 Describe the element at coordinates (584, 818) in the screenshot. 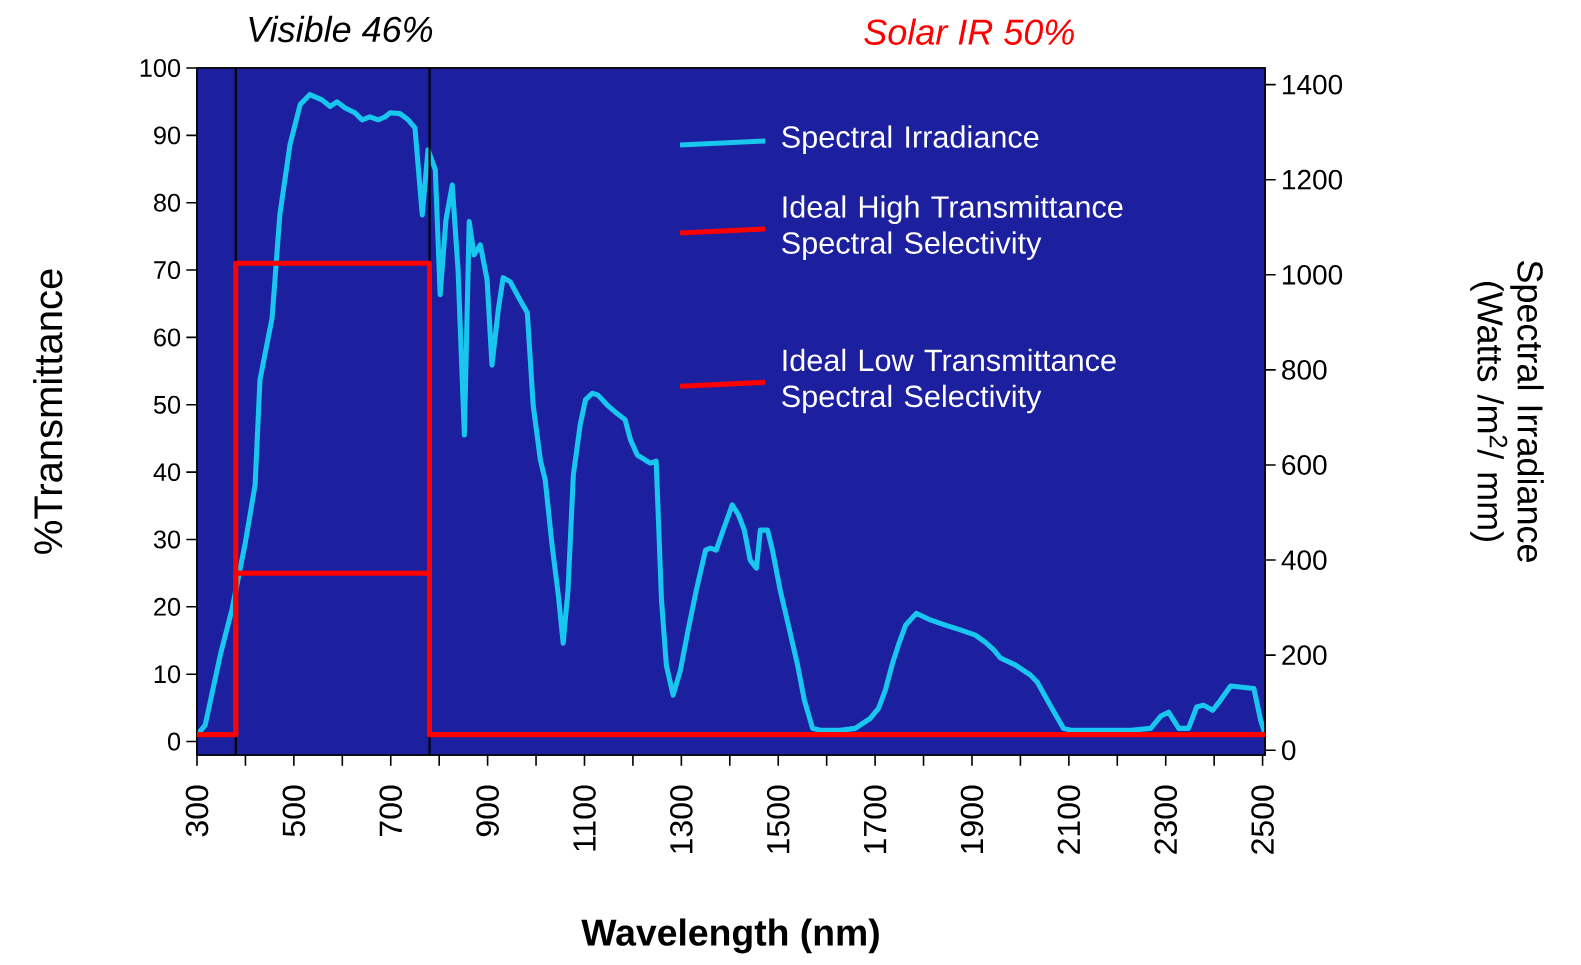

I see `x-tick-label: 1100` at that location.